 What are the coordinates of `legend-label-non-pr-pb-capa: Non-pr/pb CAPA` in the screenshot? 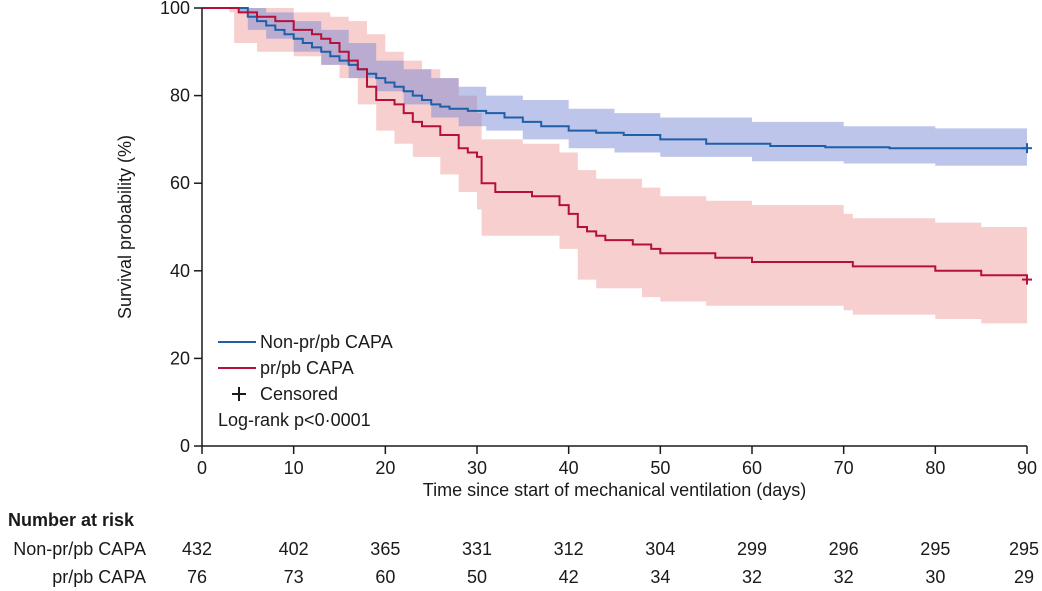 It's located at (326, 342).